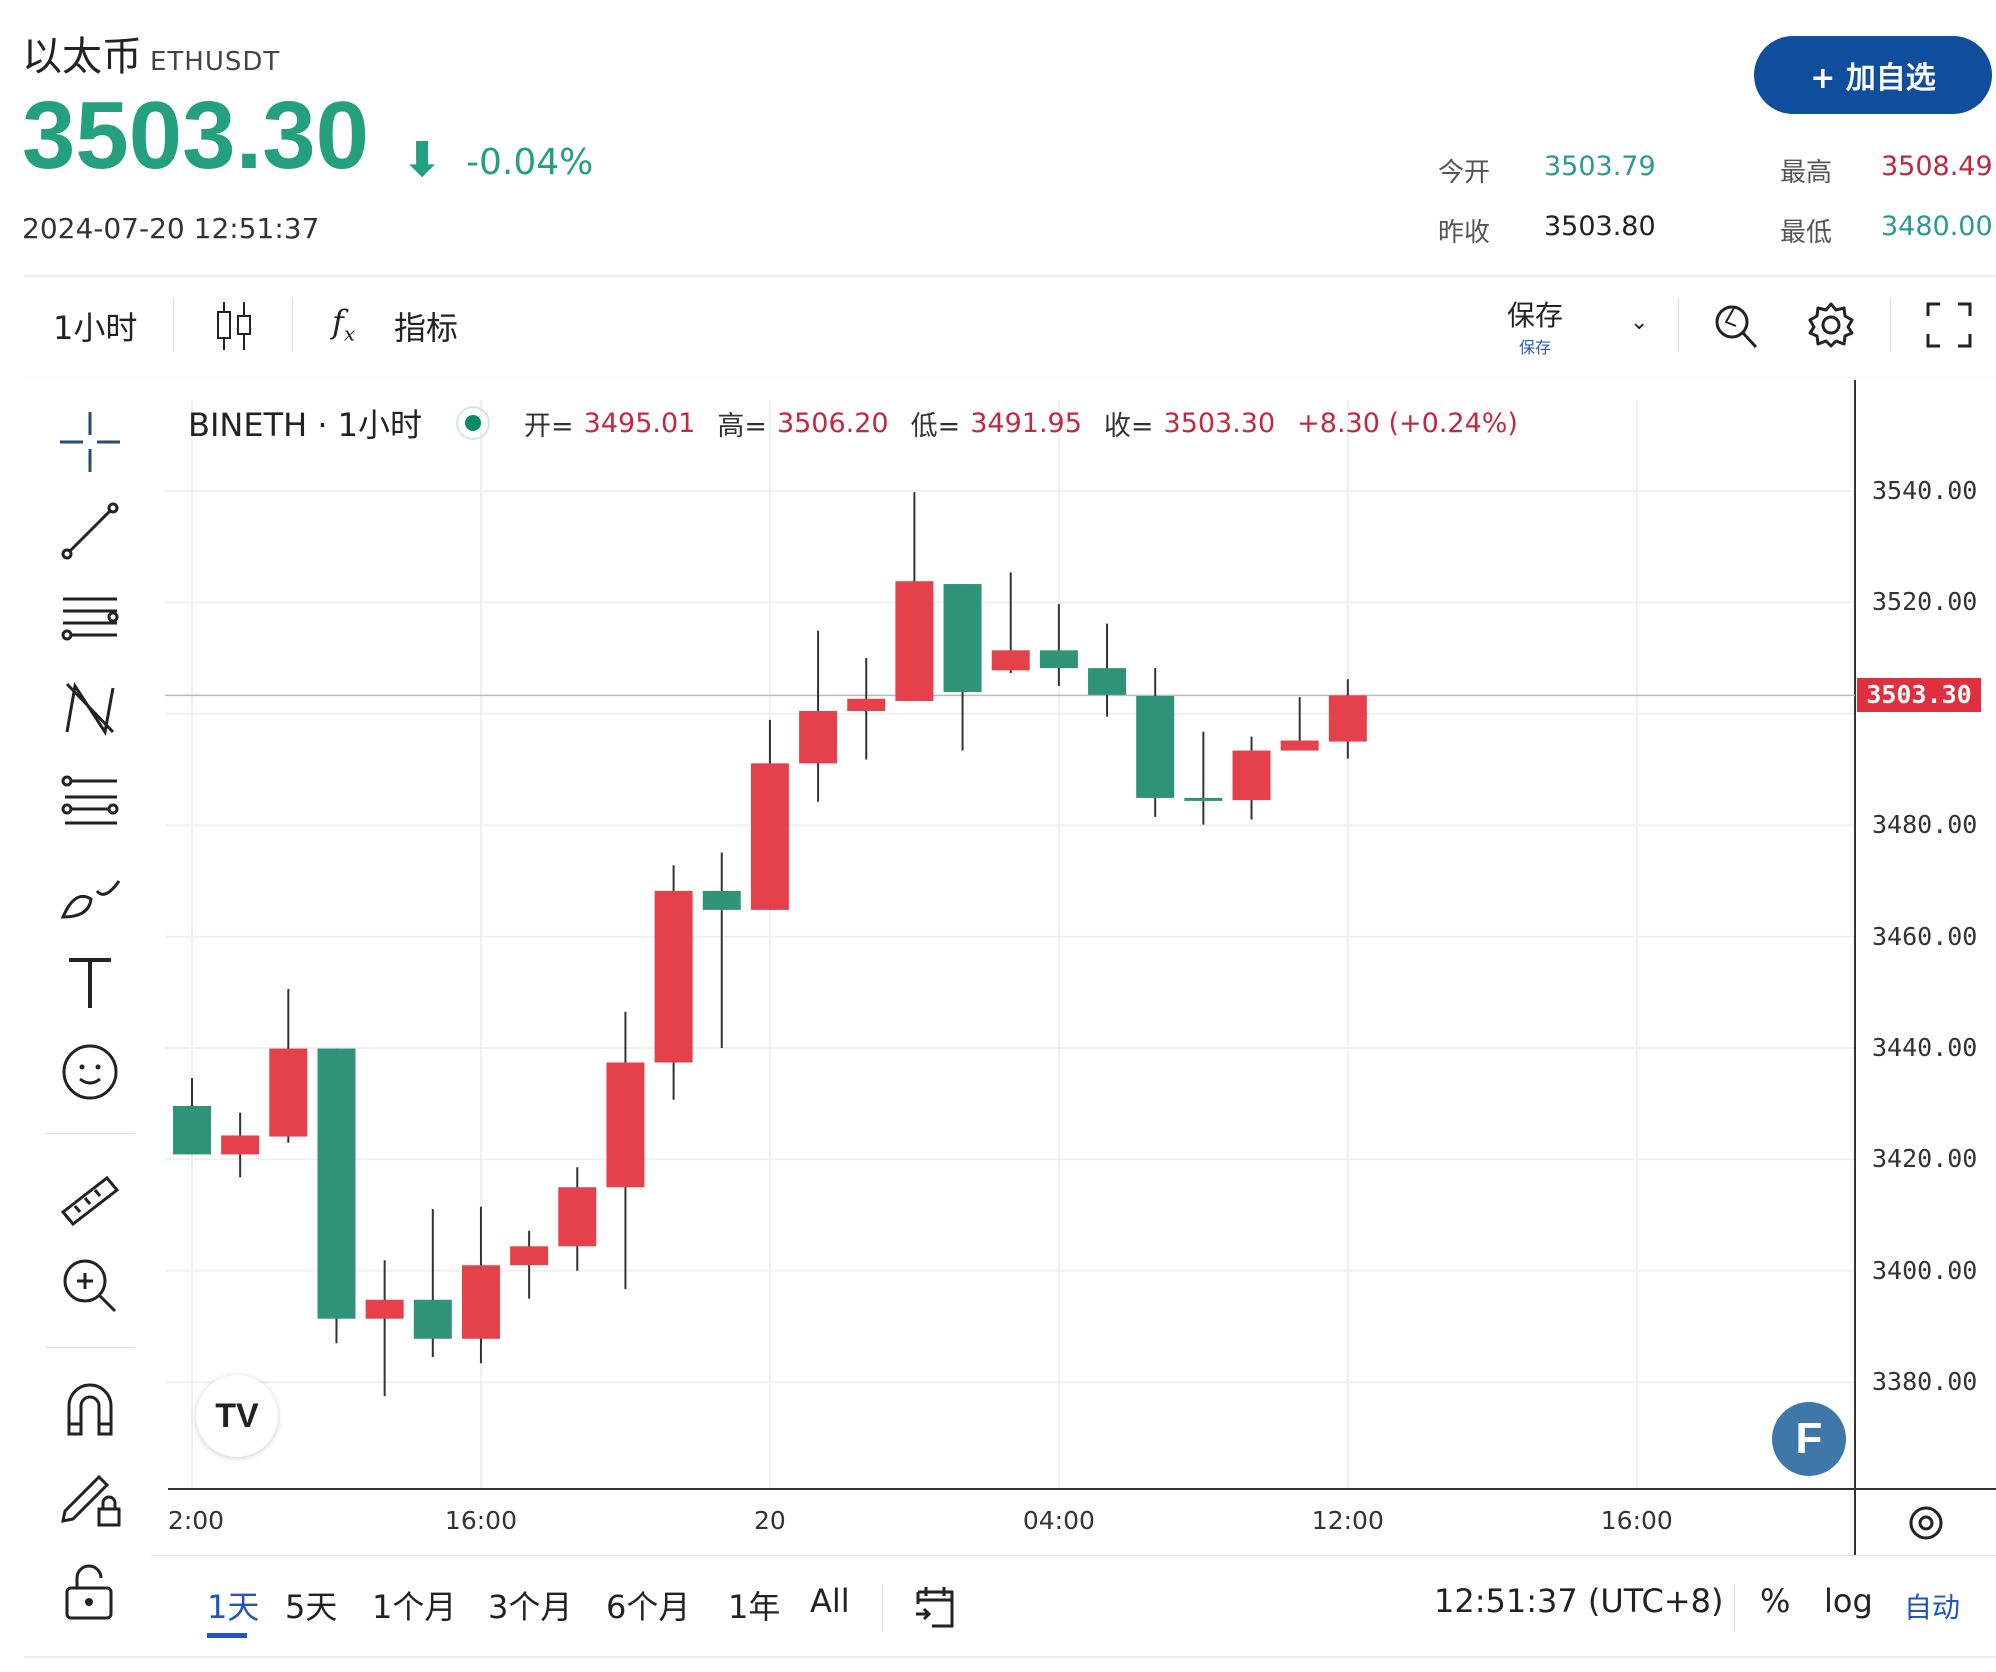  Describe the element at coordinates (935, 1607) in the screenshot. I see `calendar-goto-icon` at that location.